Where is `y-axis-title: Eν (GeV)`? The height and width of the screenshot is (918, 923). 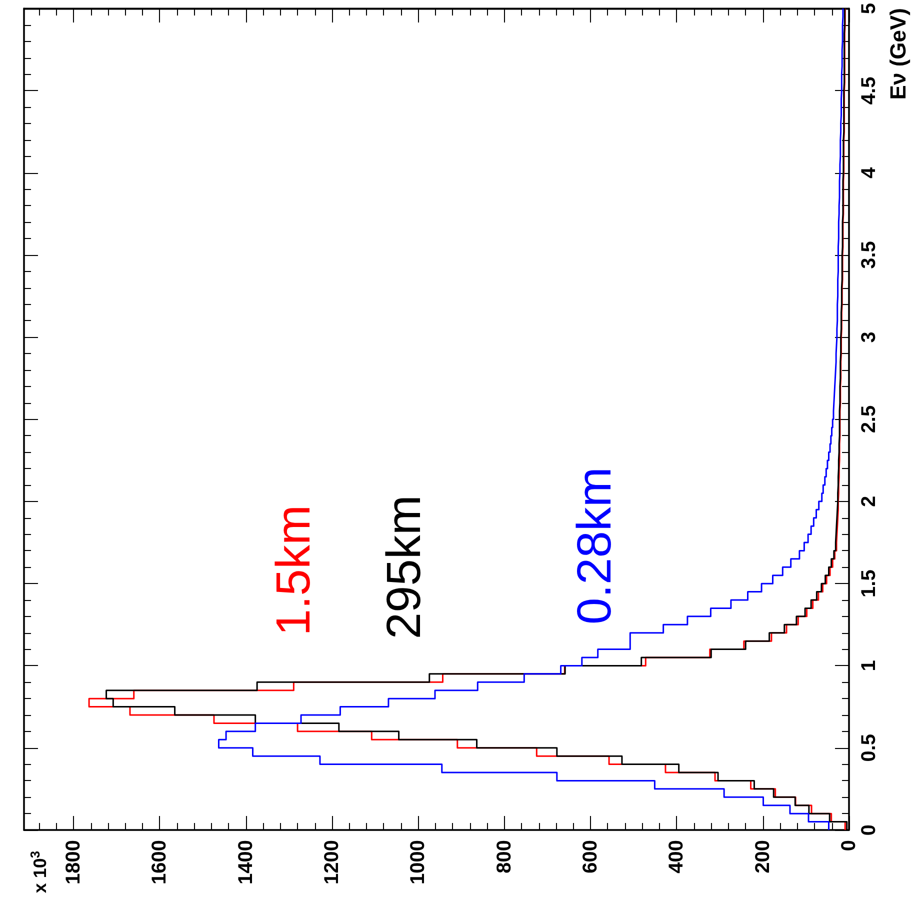 y-axis-title: Eν (GeV) is located at coordinates (898, 54).